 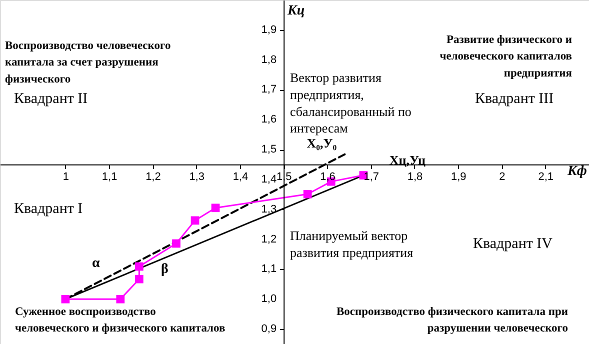 I want to click on annotation: X₀,У₀, so click(x=321, y=142).